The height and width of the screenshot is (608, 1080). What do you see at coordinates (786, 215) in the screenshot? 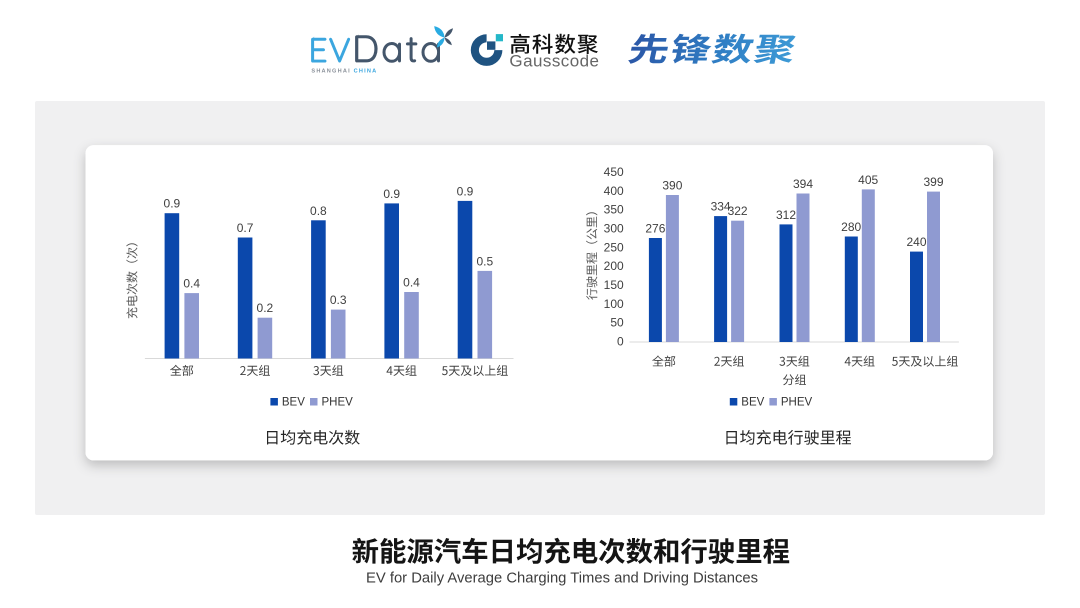
I see `svg-text: 312` at bounding box center [786, 215].